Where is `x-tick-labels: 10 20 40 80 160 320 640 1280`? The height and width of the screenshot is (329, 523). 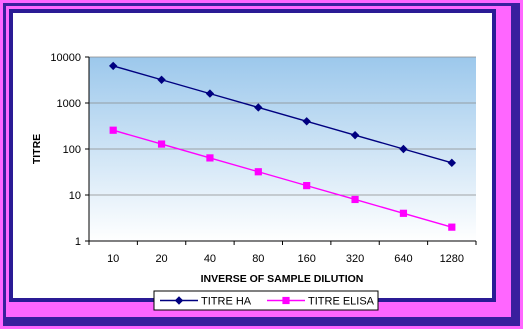 x-tick-labels: 10 20 40 80 160 320 640 1280 is located at coordinates (282, 253).